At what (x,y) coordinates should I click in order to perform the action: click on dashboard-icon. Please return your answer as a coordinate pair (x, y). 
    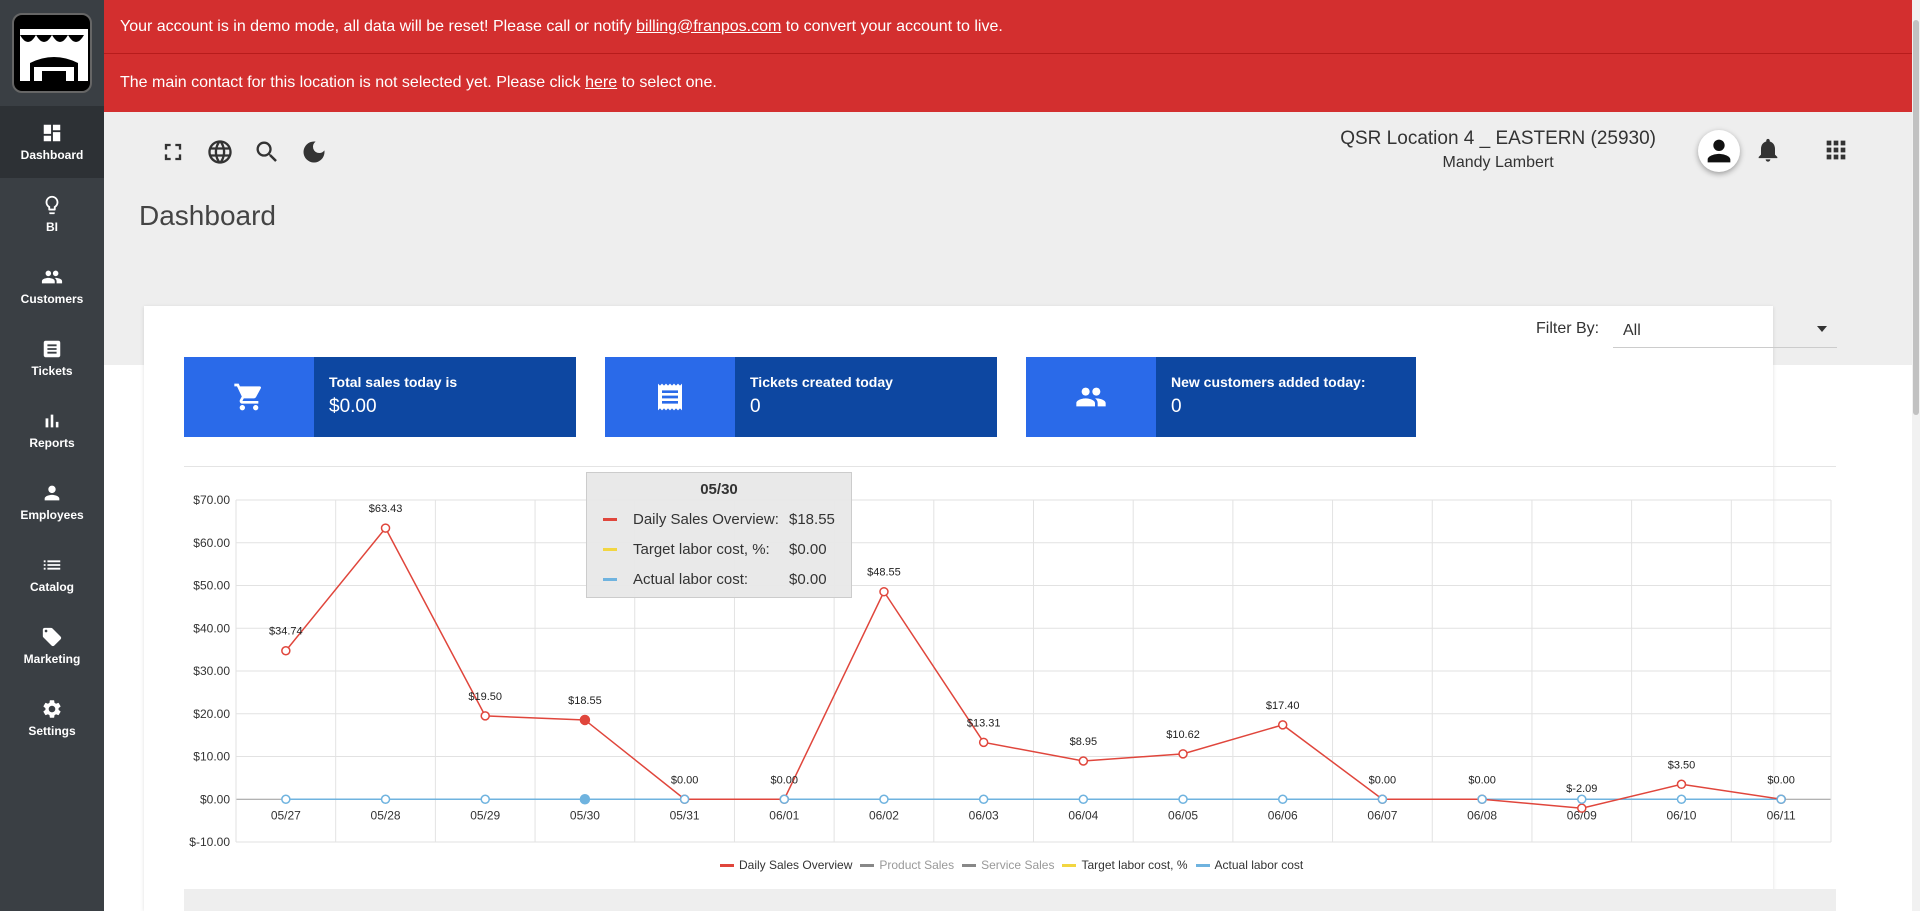
    Looking at the image, I should click on (52, 133).